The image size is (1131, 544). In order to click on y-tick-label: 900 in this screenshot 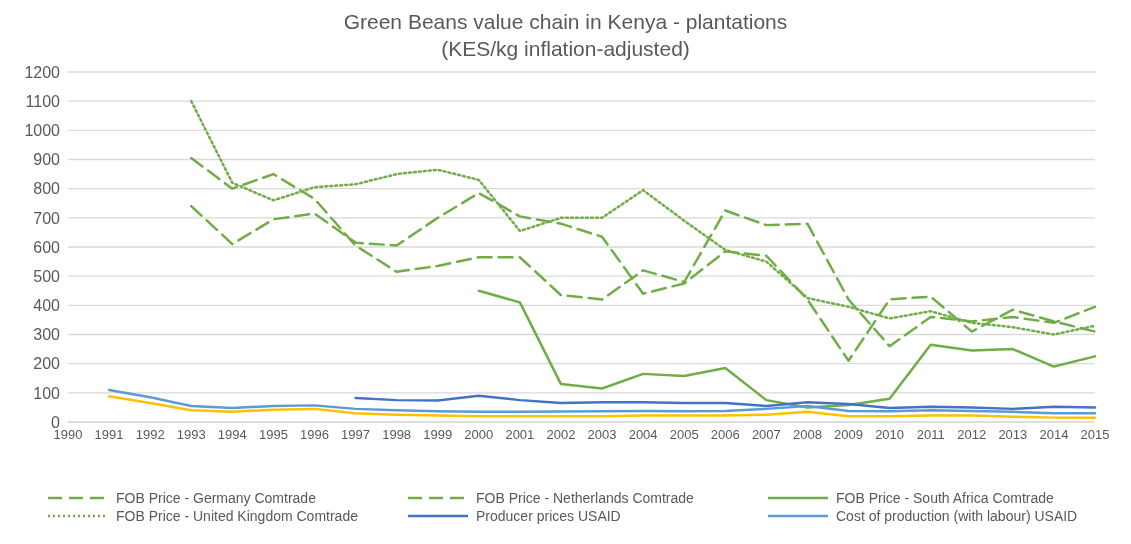, I will do `click(47, 160)`.